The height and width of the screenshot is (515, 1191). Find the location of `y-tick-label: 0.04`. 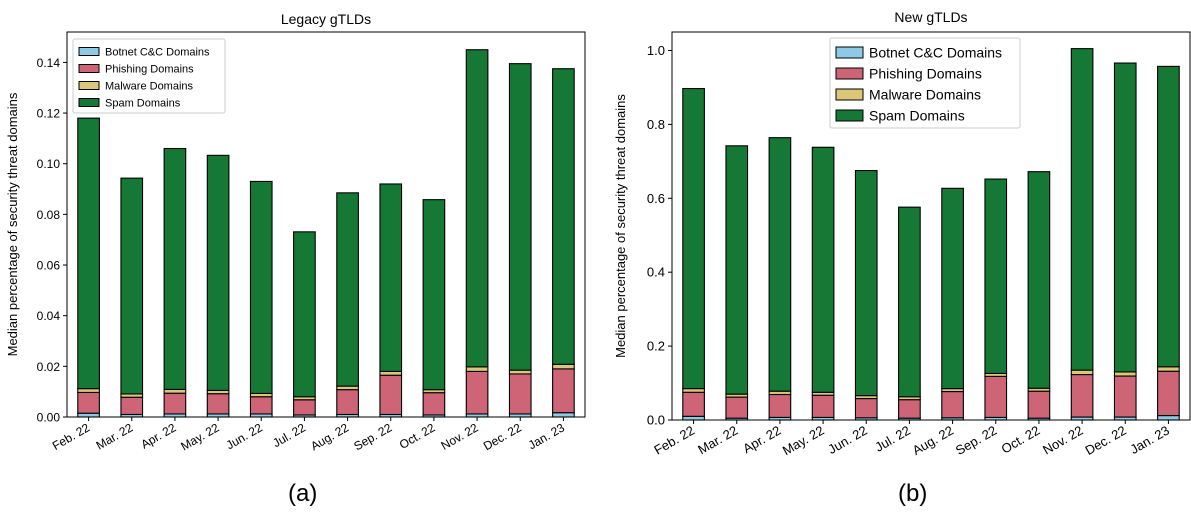

y-tick-label: 0.04 is located at coordinates (49, 316).